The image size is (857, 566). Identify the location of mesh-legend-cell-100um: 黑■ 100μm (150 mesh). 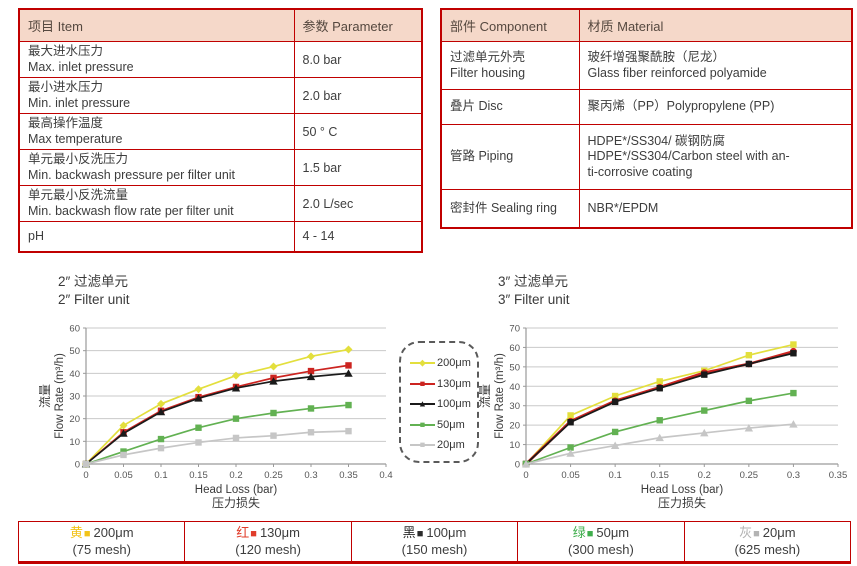
(435, 541).